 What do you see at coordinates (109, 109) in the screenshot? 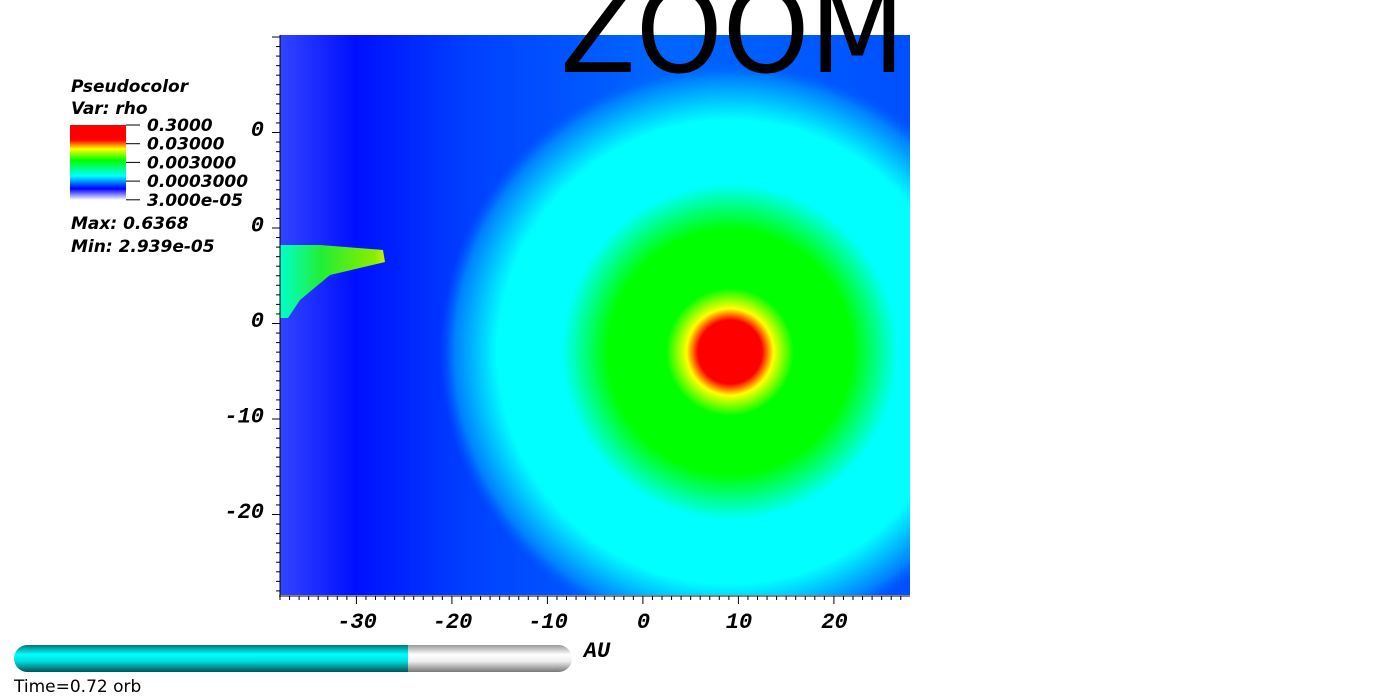
I see `legend-variable: Var: rho` at bounding box center [109, 109].